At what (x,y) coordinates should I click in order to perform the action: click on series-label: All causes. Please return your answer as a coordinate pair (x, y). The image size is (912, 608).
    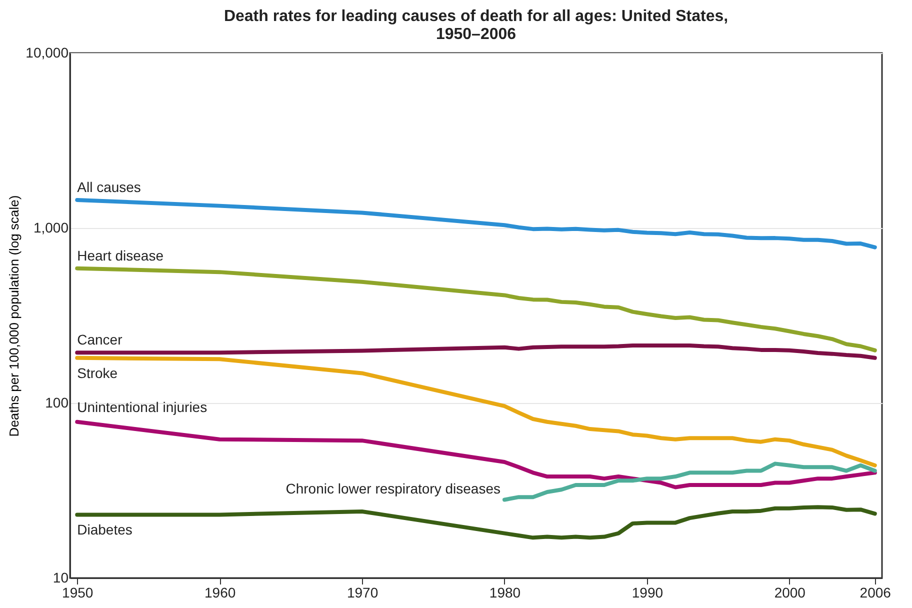
    Looking at the image, I should click on (109, 186).